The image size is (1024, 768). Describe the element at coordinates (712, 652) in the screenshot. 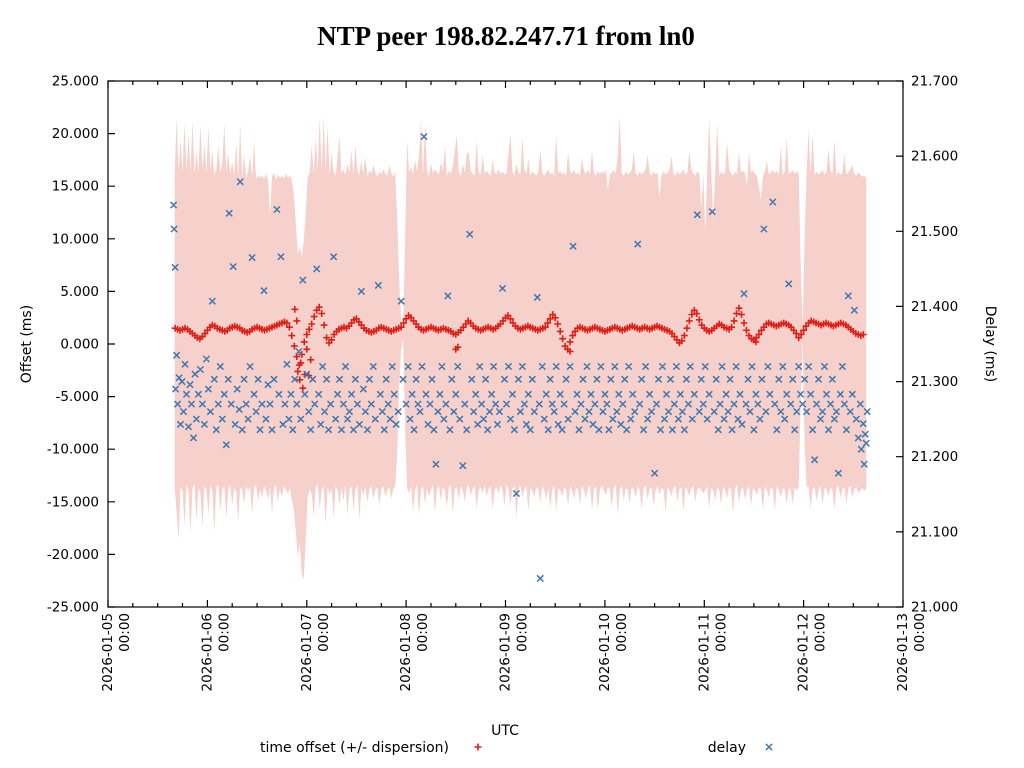

I see `x-tick-label: 2026-01-1100:00` at that location.